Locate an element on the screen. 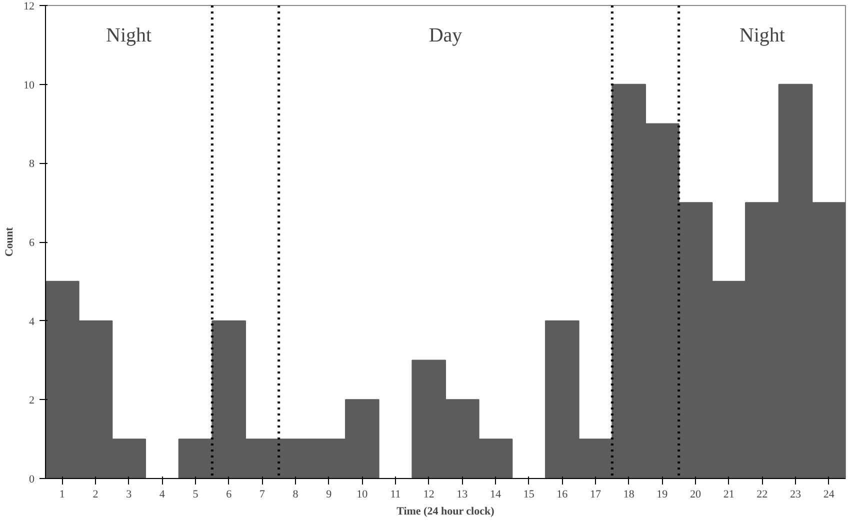 This screenshot has width=854, height=525. x-tick-label: 23 is located at coordinates (796, 494).